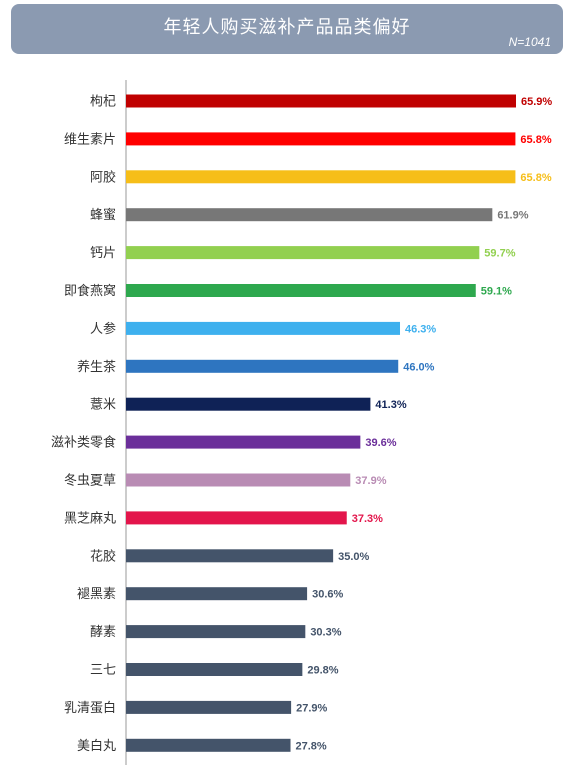 The height and width of the screenshot is (769, 572). I want to click on value-label: 65.9%, so click(536, 102).